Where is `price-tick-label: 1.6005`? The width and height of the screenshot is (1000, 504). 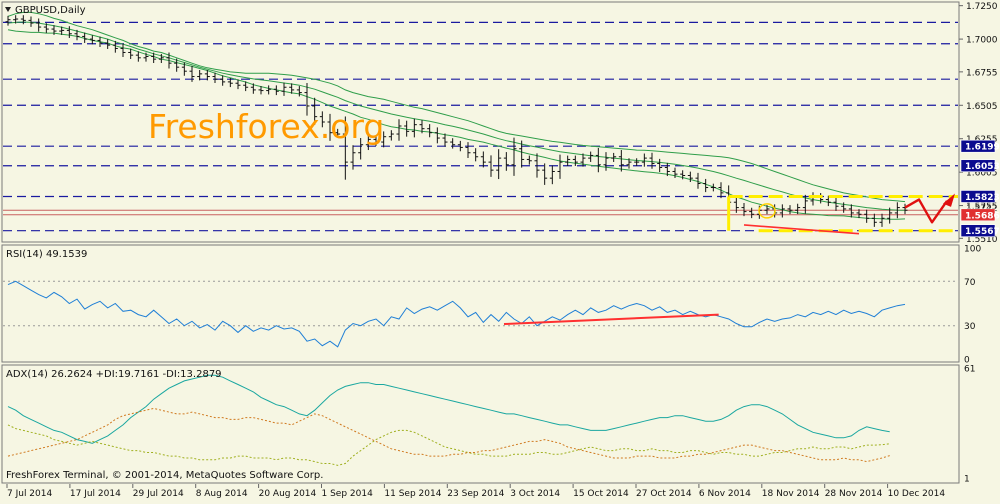
price-tick-label: 1.6005 is located at coordinates (982, 174).